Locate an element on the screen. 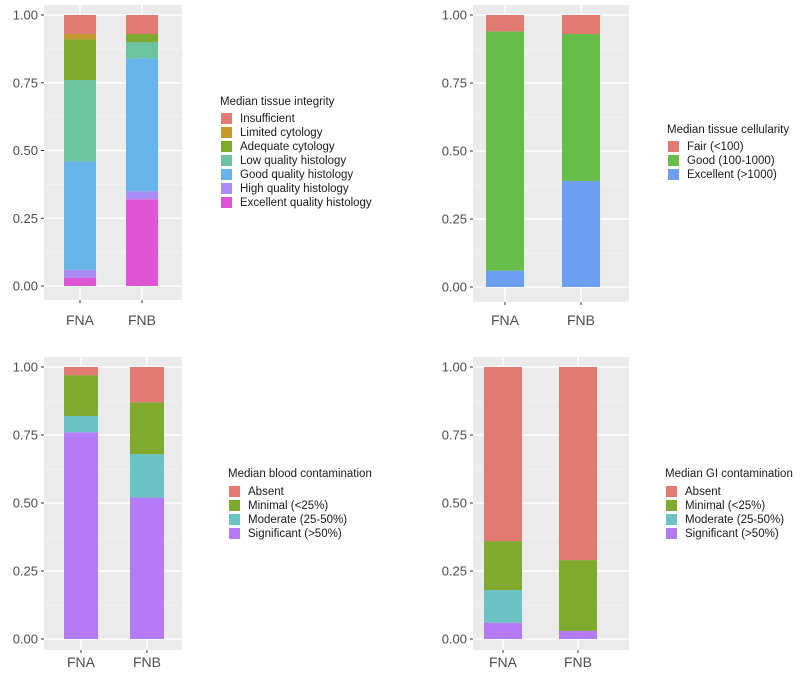 Image resolution: width=800 pixels, height=678 pixels. legend-label: Adequate cytology is located at coordinates (287, 147).